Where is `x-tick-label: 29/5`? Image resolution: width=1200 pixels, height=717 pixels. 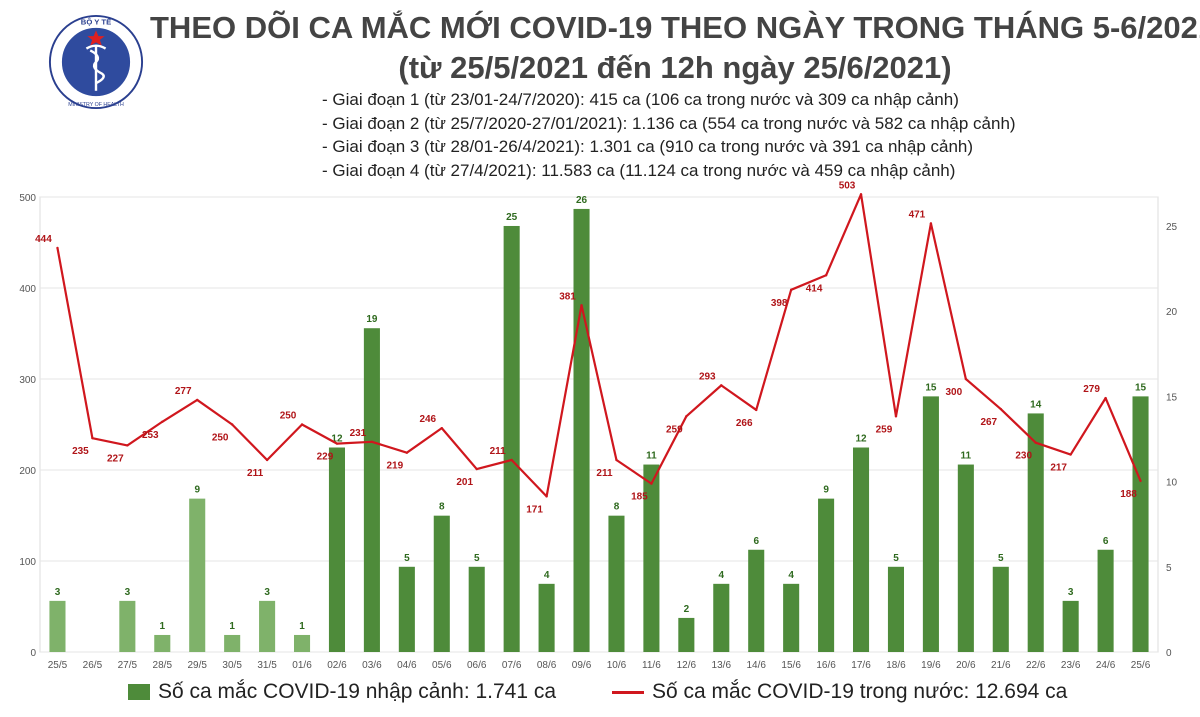 x-tick-label: 29/5 is located at coordinates (197, 665).